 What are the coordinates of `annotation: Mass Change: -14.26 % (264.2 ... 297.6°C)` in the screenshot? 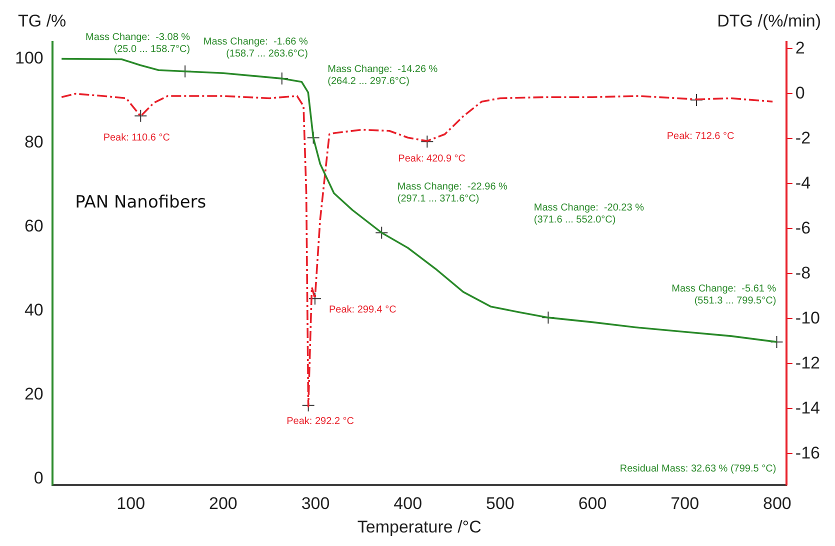 It's located at (383, 76).